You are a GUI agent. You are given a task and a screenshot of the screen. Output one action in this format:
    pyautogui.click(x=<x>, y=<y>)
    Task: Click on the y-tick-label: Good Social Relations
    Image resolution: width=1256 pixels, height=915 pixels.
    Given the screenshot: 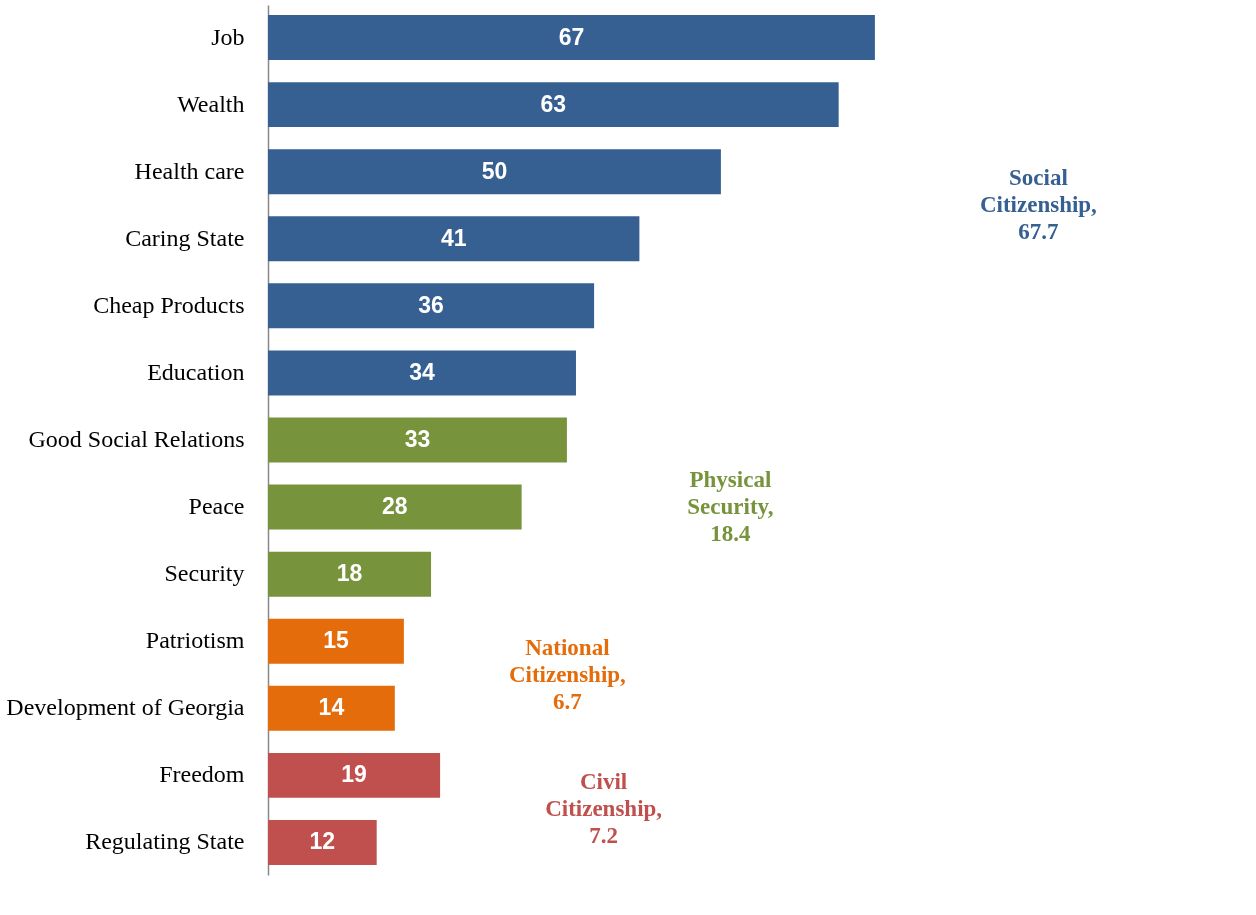 What is the action you would take?
    pyautogui.click(x=136, y=439)
    